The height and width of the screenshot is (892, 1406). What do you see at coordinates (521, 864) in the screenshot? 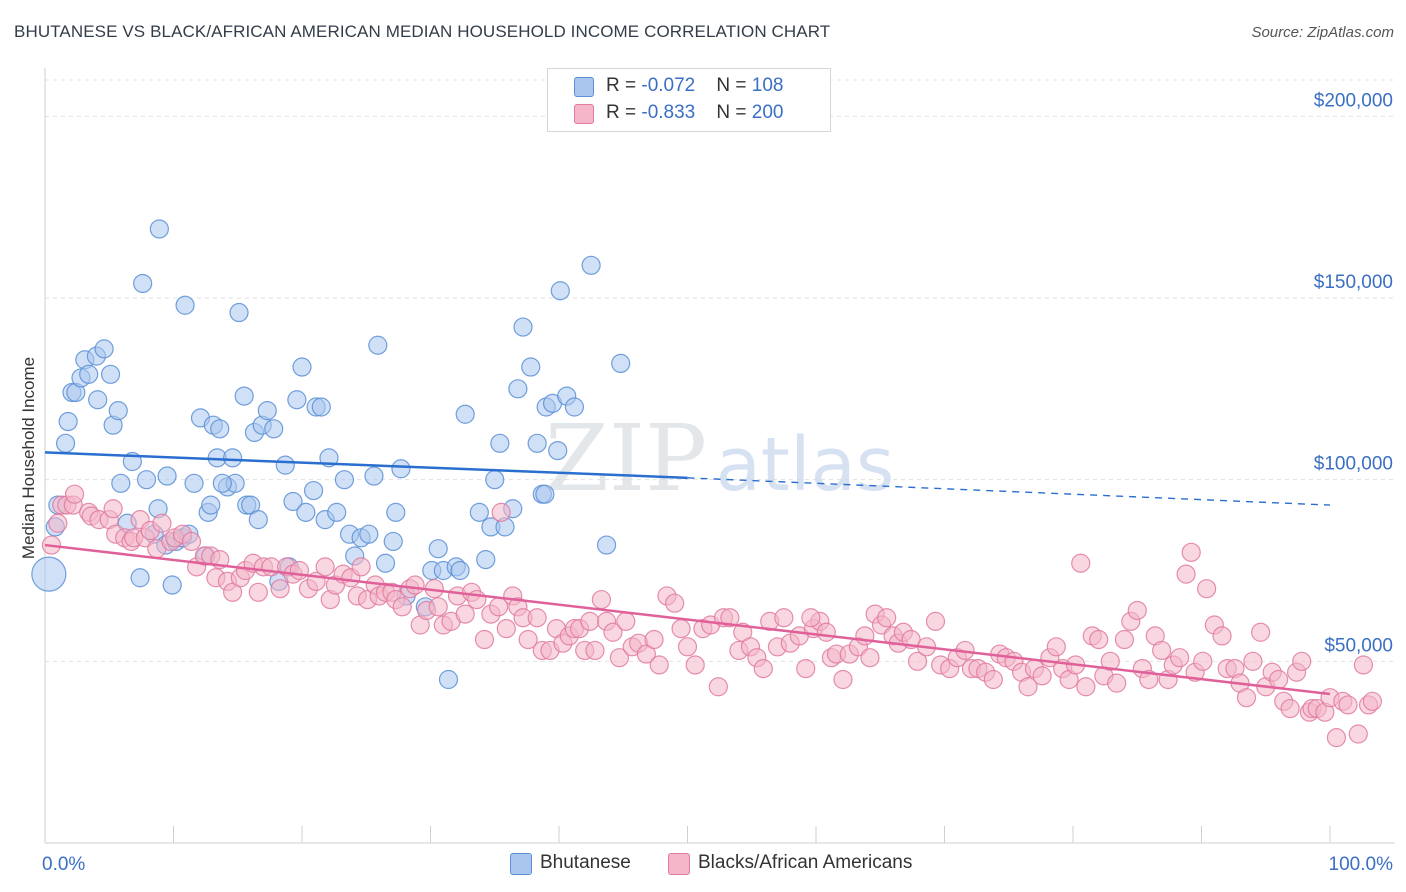
I see `bottom-legend-swatch-blue` at bounding box center [521, 864].